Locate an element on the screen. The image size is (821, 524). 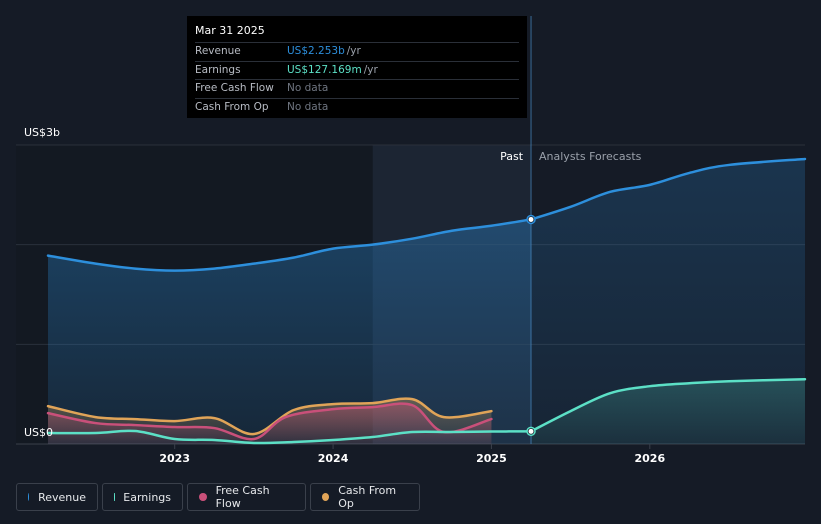
tooltip-row-label: Free Cash Flow is located at coordinates (234, 88).